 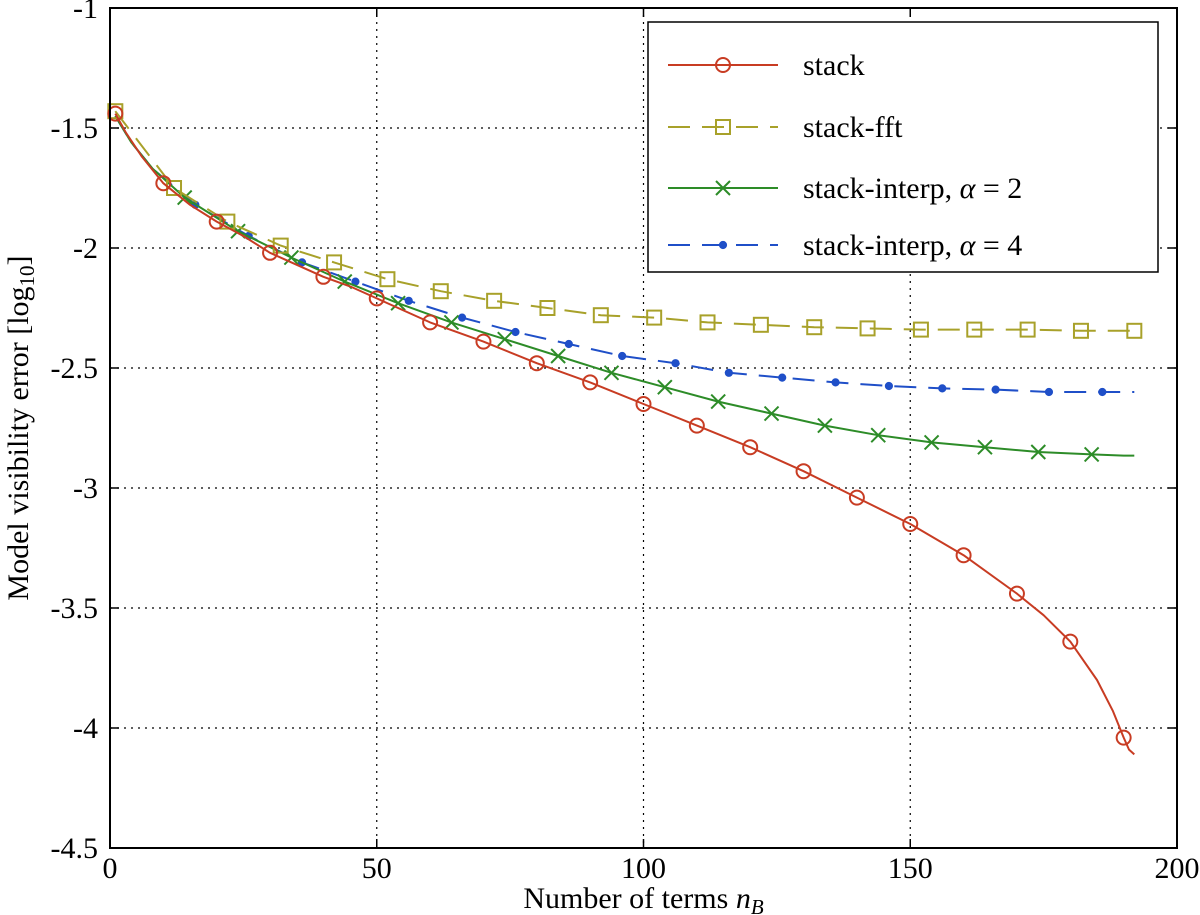 I want to click on legend-entry-1: stack-fft, so click(x=785, y=127).